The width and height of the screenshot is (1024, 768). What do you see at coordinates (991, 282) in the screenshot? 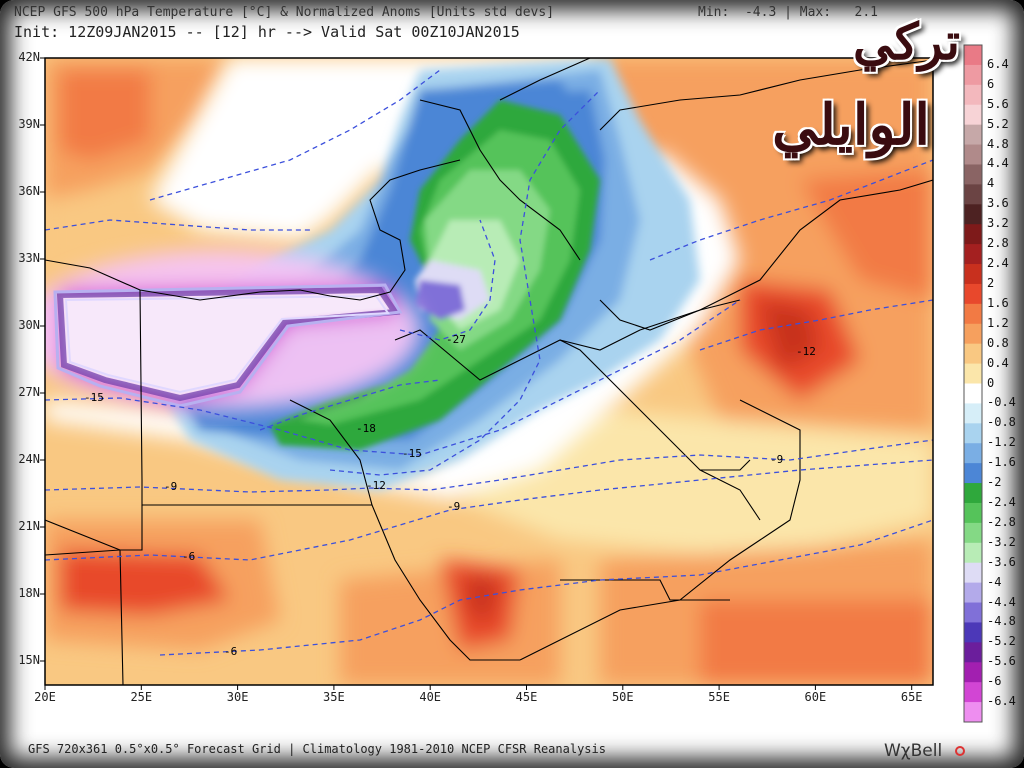
I see `colorbar-label: 2` at bounding box center [991, 282].